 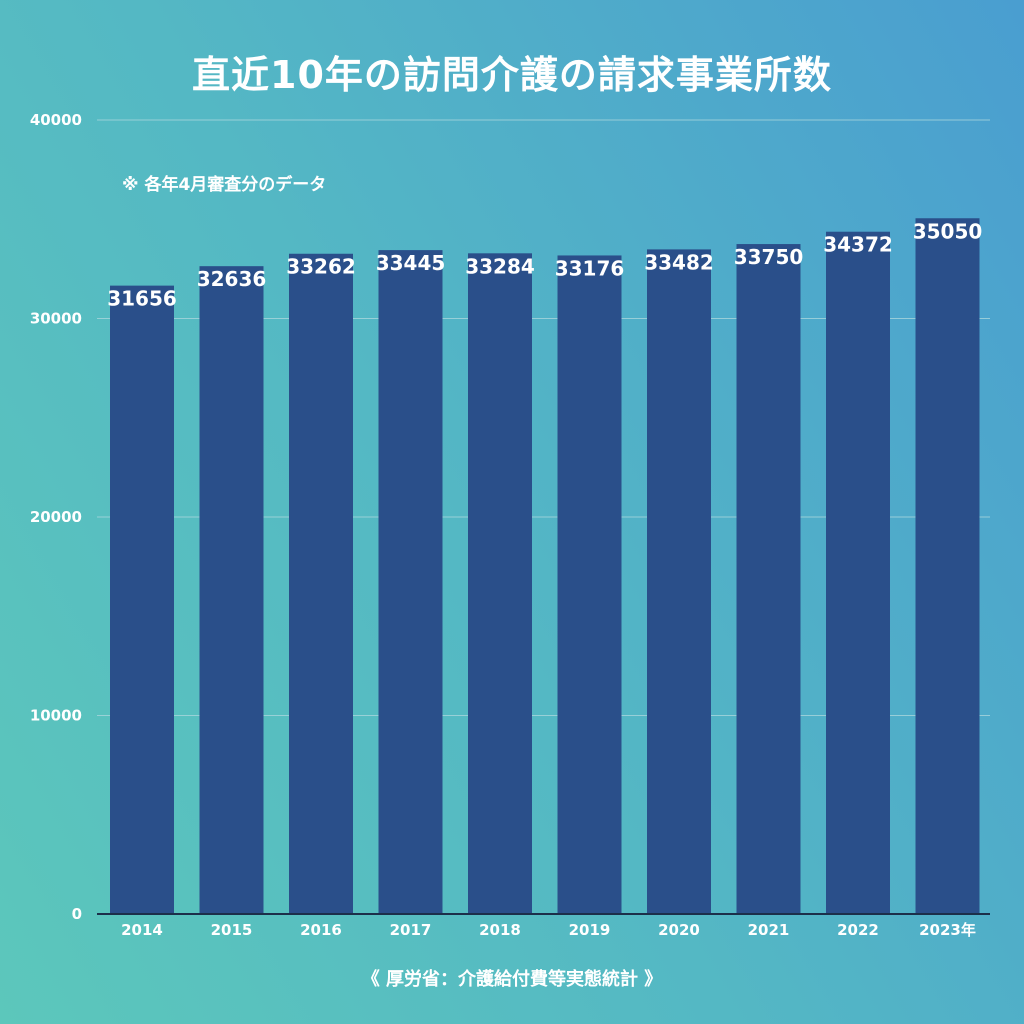 What do you see at coordinates (590, 268) in the screenshot?
I see `data-label: 33176` at bounding box center [590, 268].